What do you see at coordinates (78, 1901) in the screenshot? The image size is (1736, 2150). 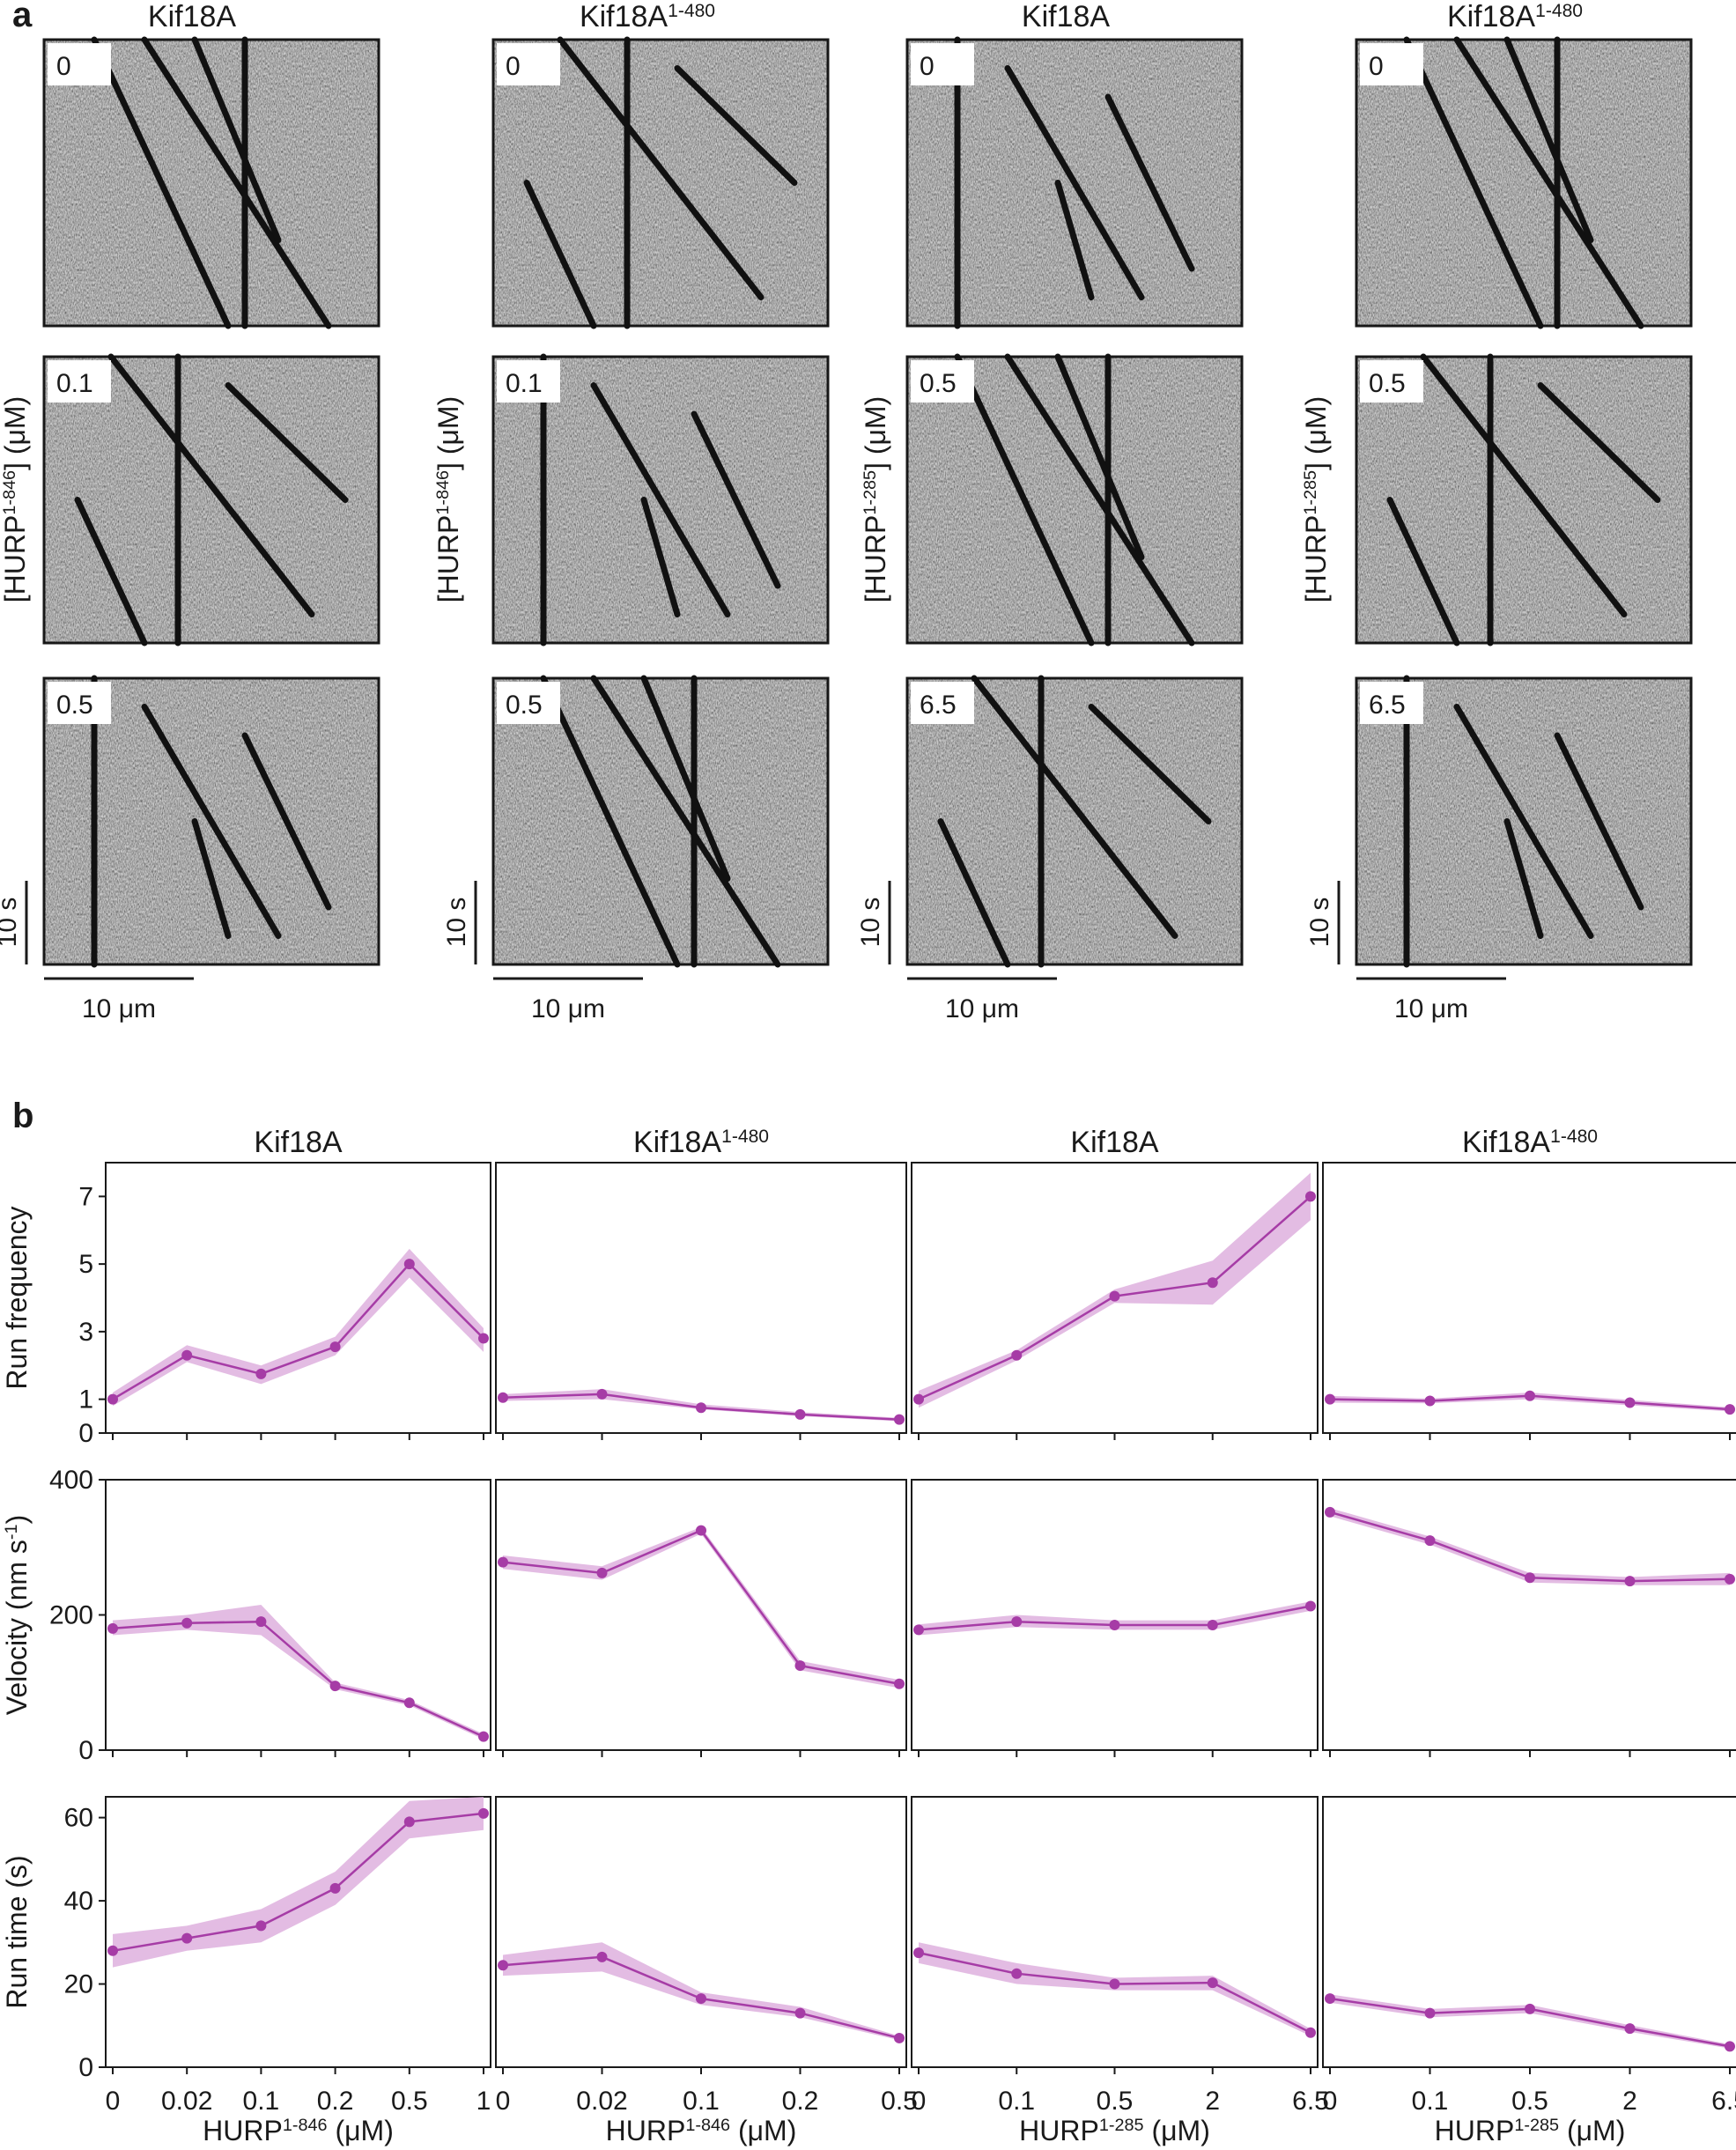 I see `y-tick-label: 40` at bounding box center [78, 1901].